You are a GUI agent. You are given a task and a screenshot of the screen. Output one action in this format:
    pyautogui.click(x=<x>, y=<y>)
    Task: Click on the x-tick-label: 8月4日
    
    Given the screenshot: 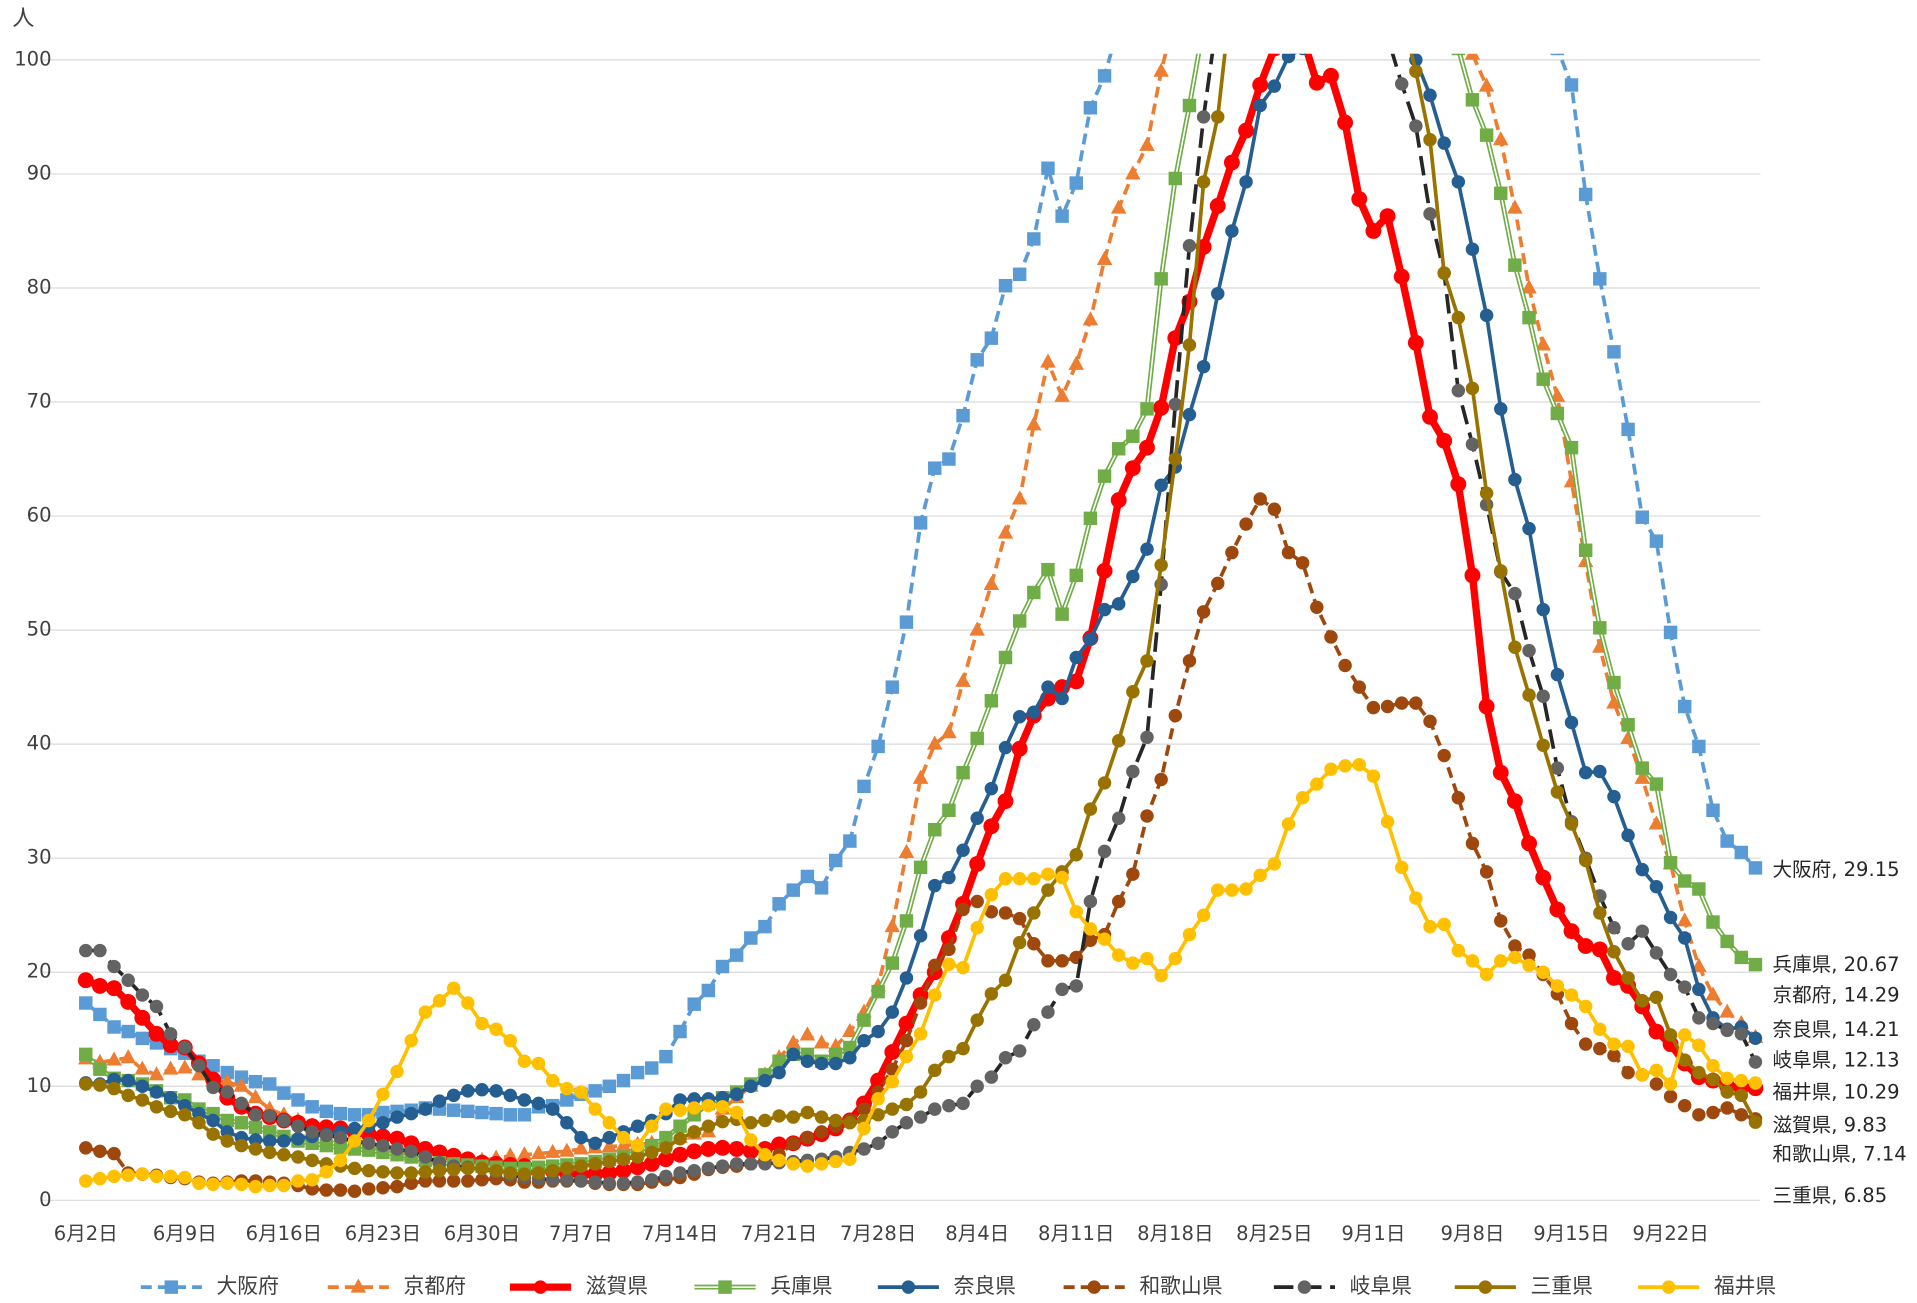 What is the action you would take?
    pyautogui.click(x=977, y=1233)
    